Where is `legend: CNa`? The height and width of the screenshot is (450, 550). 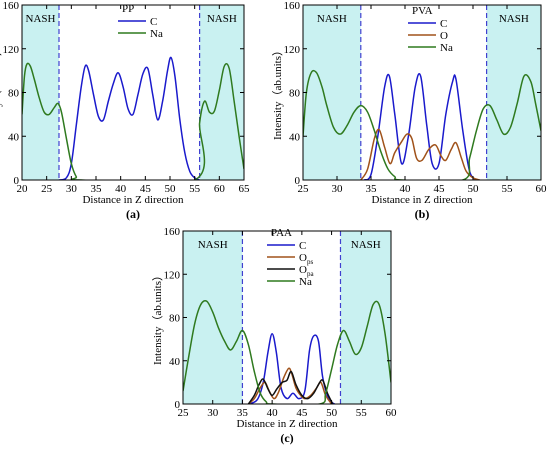 legend: CNa is located at coordinates (140, 28).